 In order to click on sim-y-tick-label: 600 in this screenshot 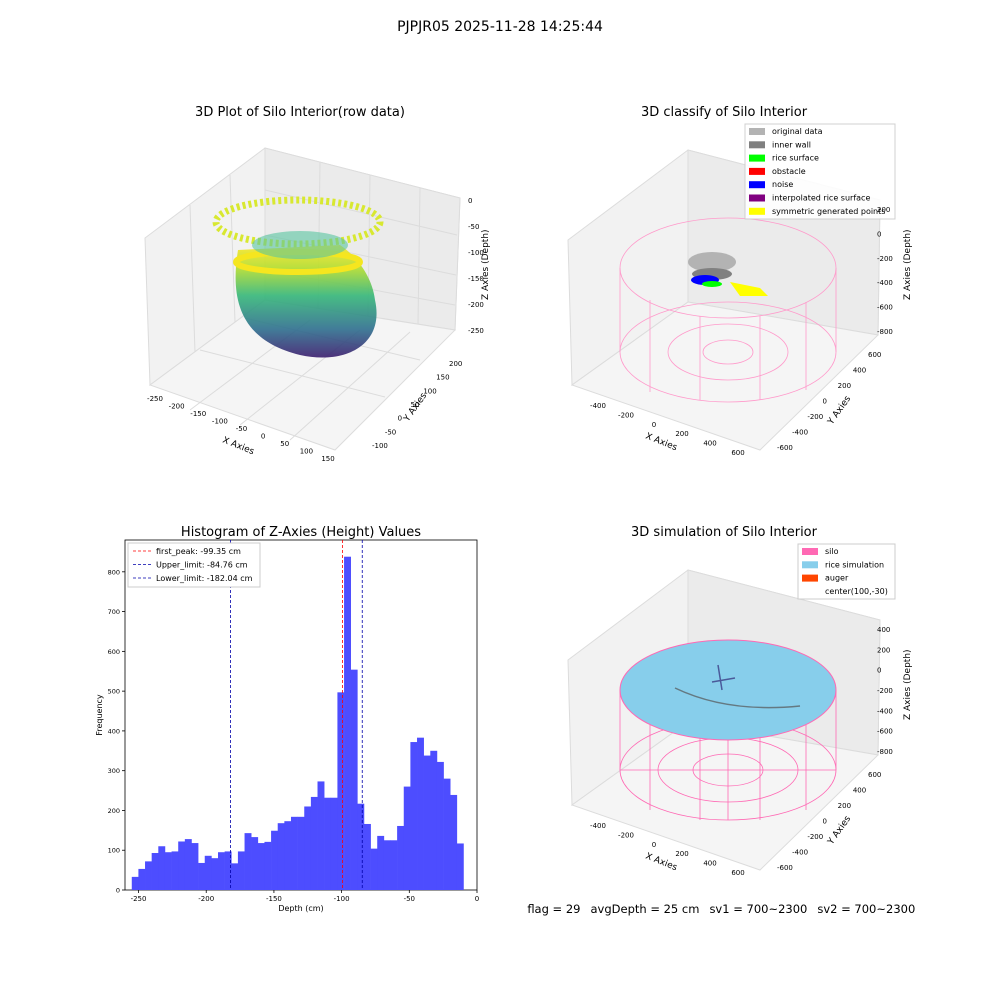, I will do `click(874, 775)`.